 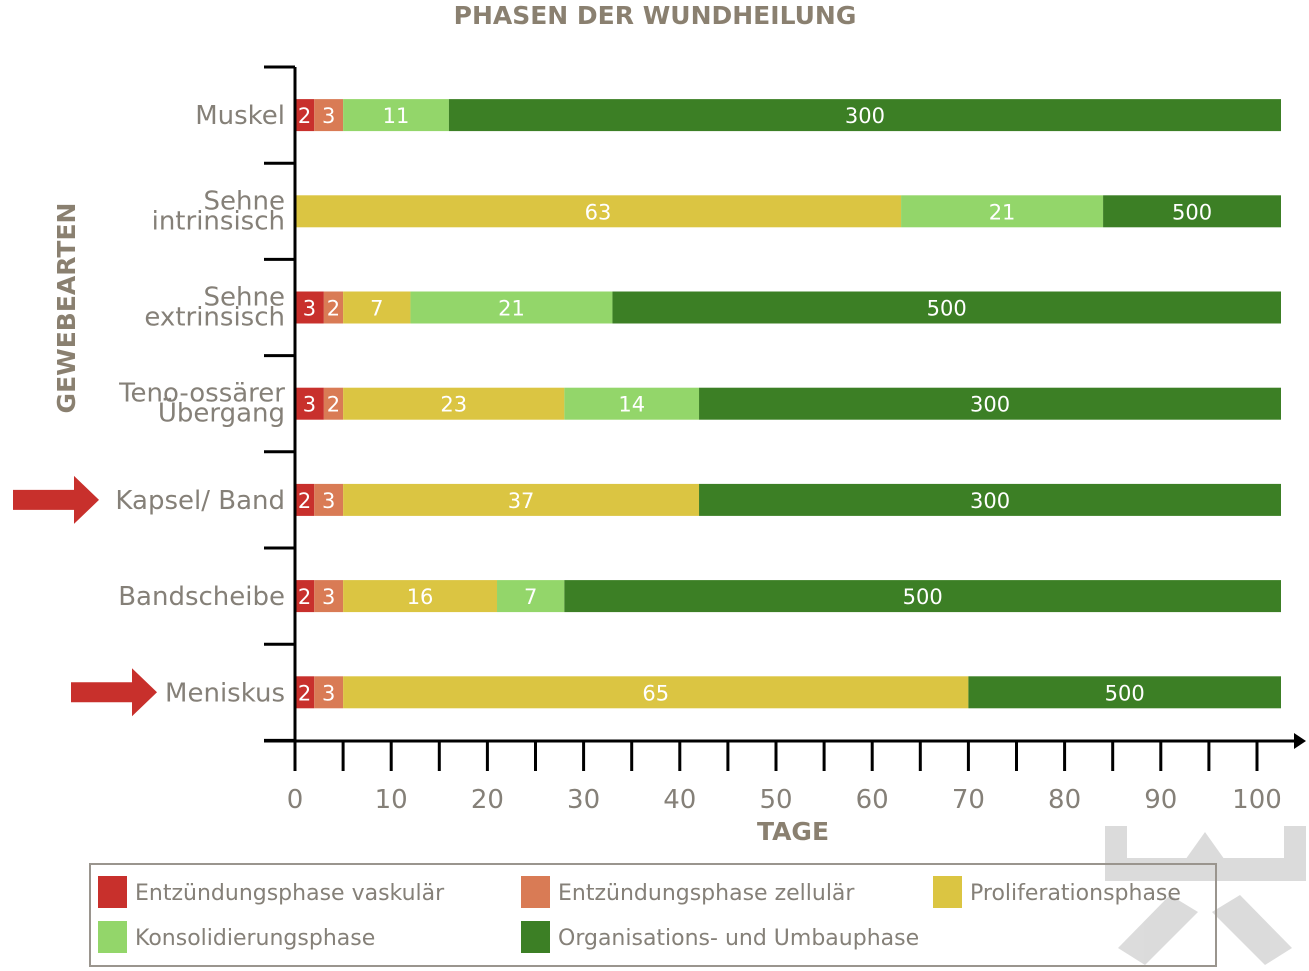 What do you see at coordinates (655, 15) in the screenshot?
I see `chart-title: PHASEN DER WUNDHEILUNG` at bounding box center [655, 15].